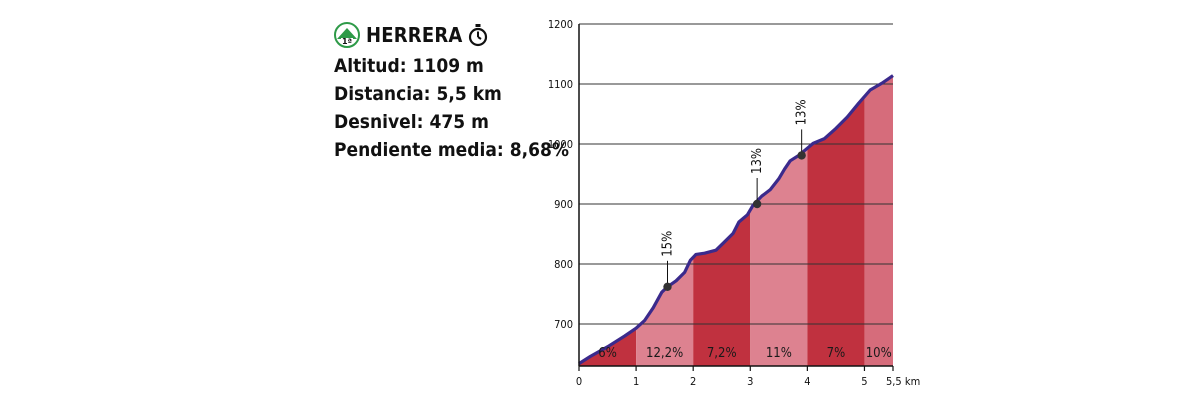 The height and width of the screenshot is (400, 1200). I want to click on y-tick-label-3: 1000, so click(560, 144).